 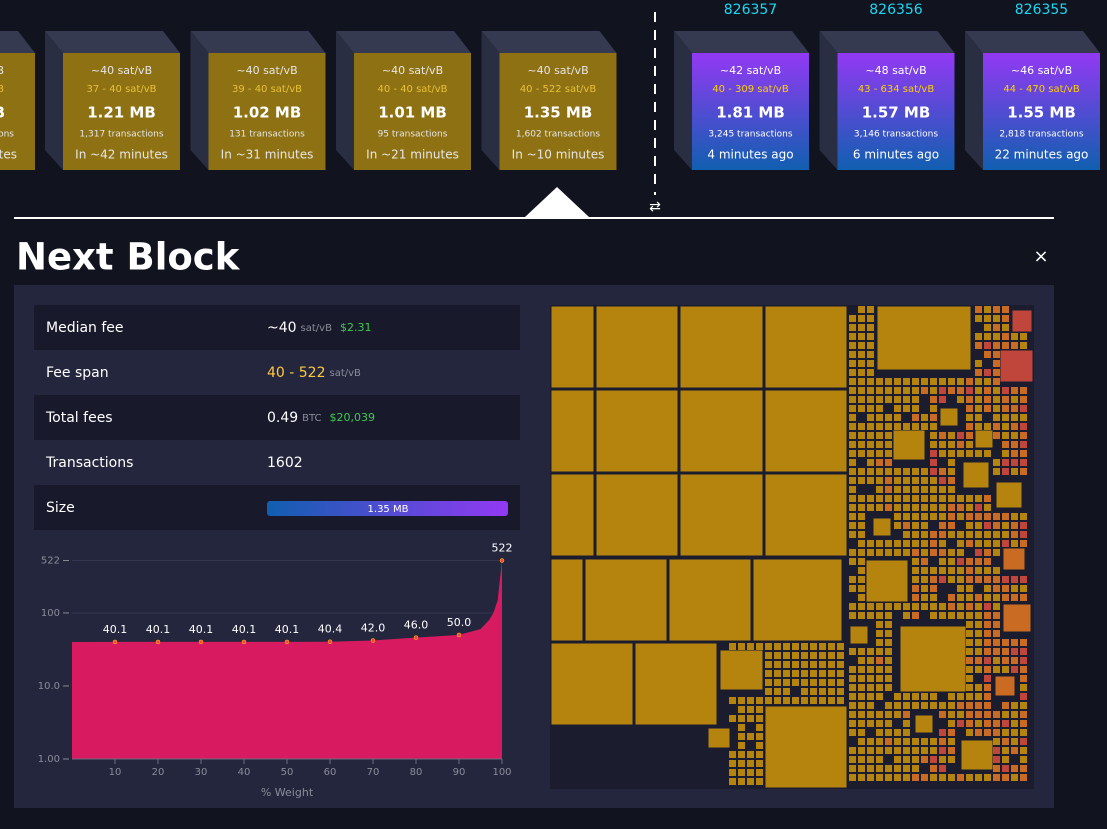 I want to click on value: 40 - 522, so click(x=296, y=373).